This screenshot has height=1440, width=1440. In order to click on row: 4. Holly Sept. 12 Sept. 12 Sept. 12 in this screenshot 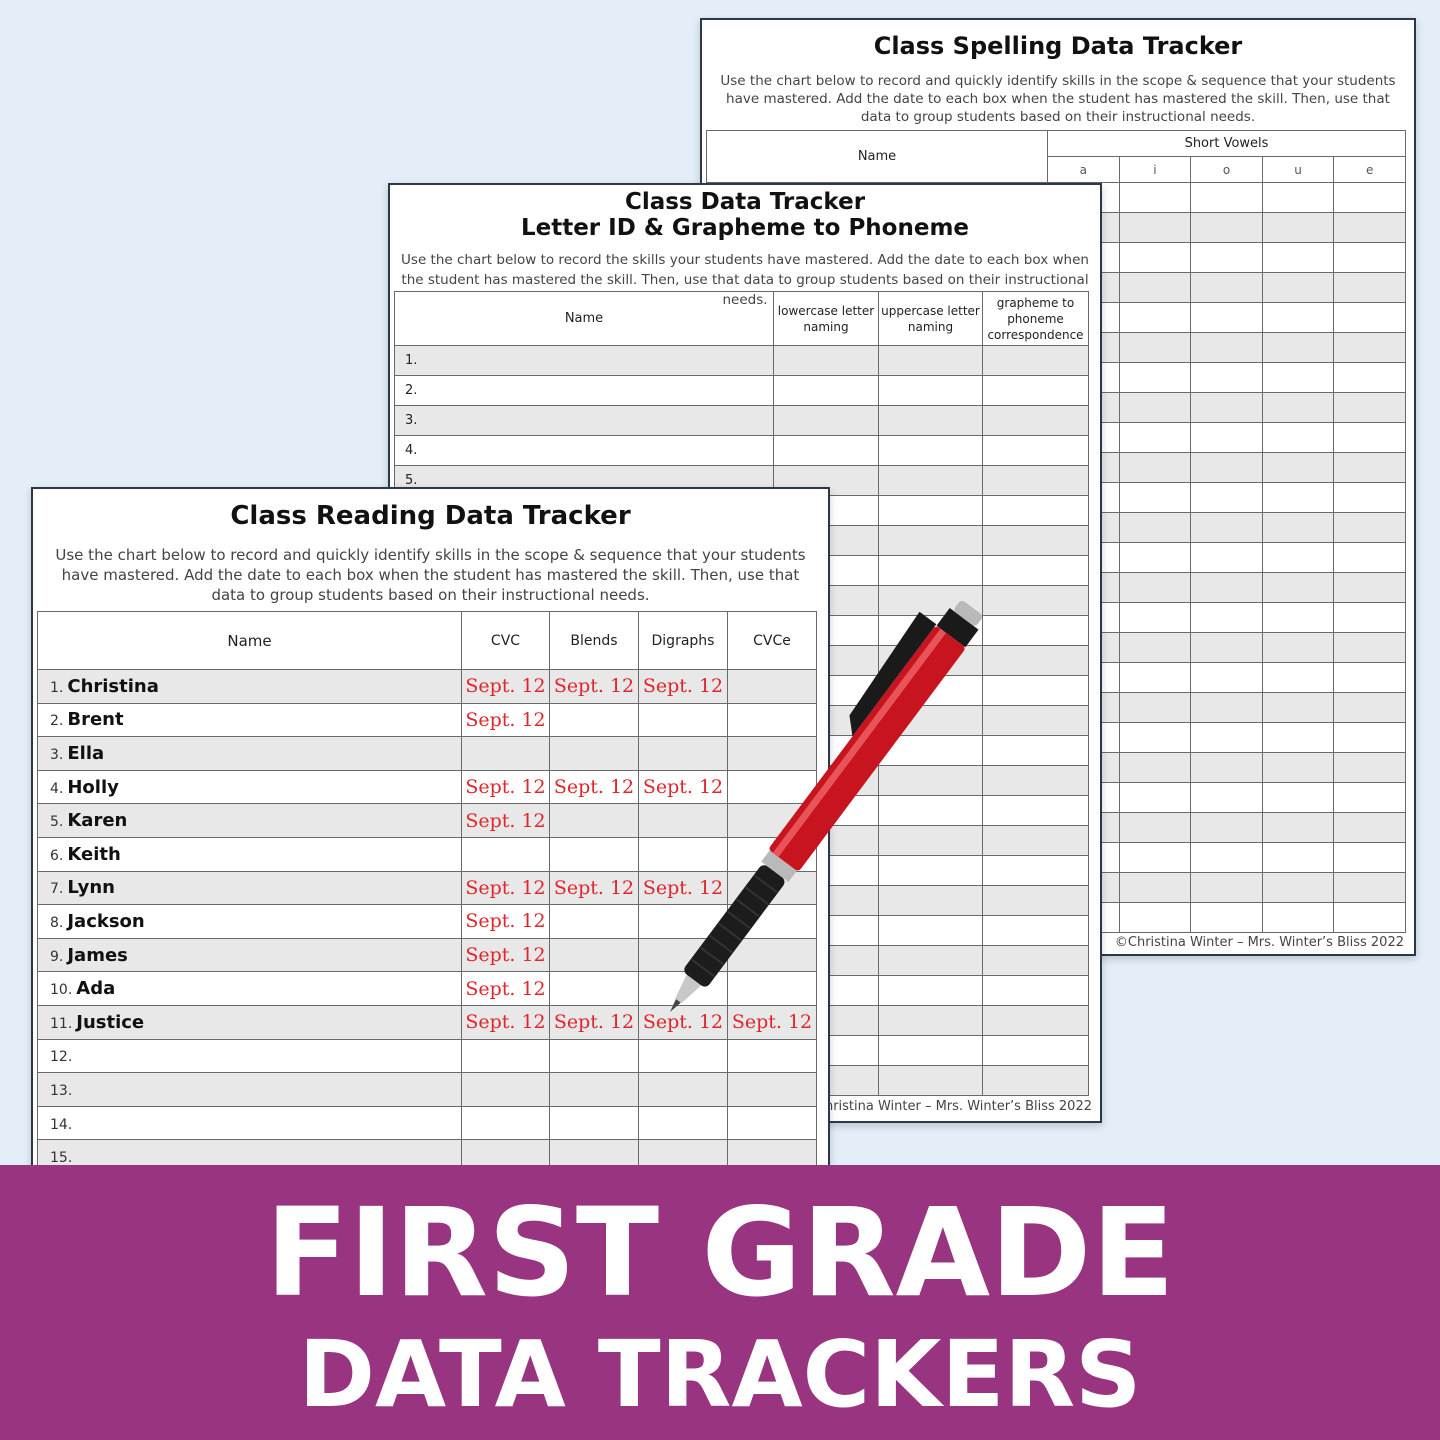, I will do `click(427, 787)`.